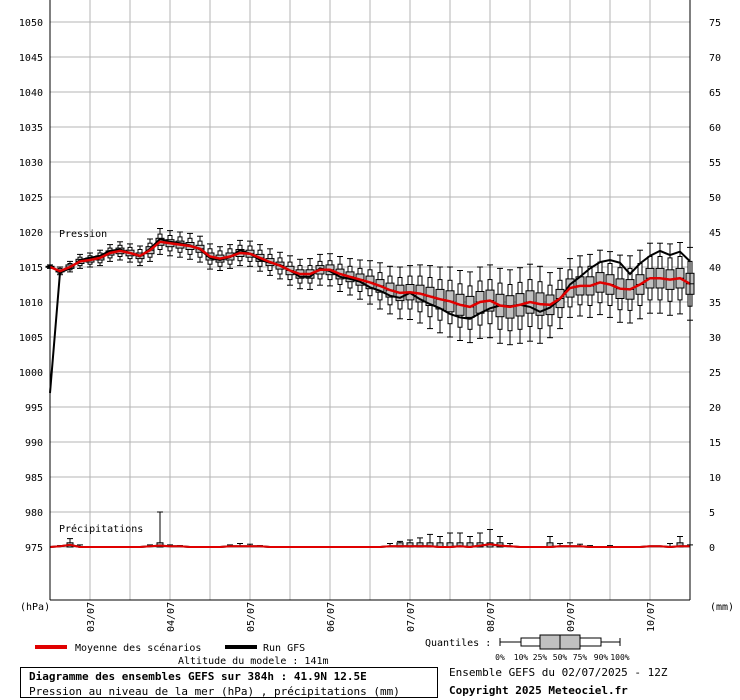  What do you see at coordinates (521, 657) in the screenshot?
I see `quantile-legend-label: 10%` at bounding box center [521, 657].